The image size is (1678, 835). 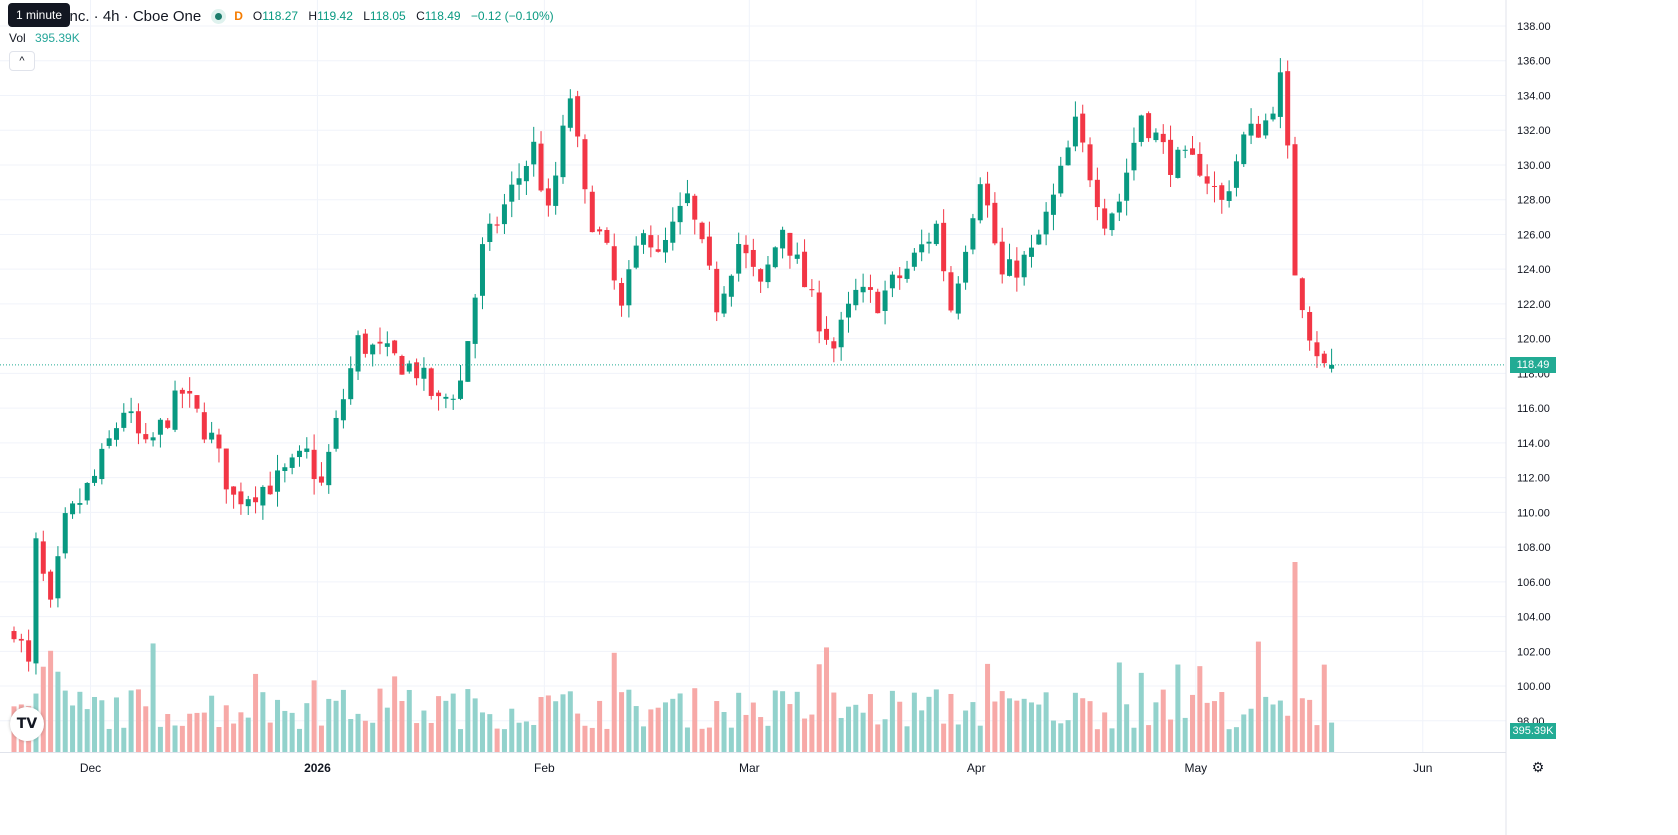 I want to click on y-tick-label: 124.00, so click(x=1534, y=270).